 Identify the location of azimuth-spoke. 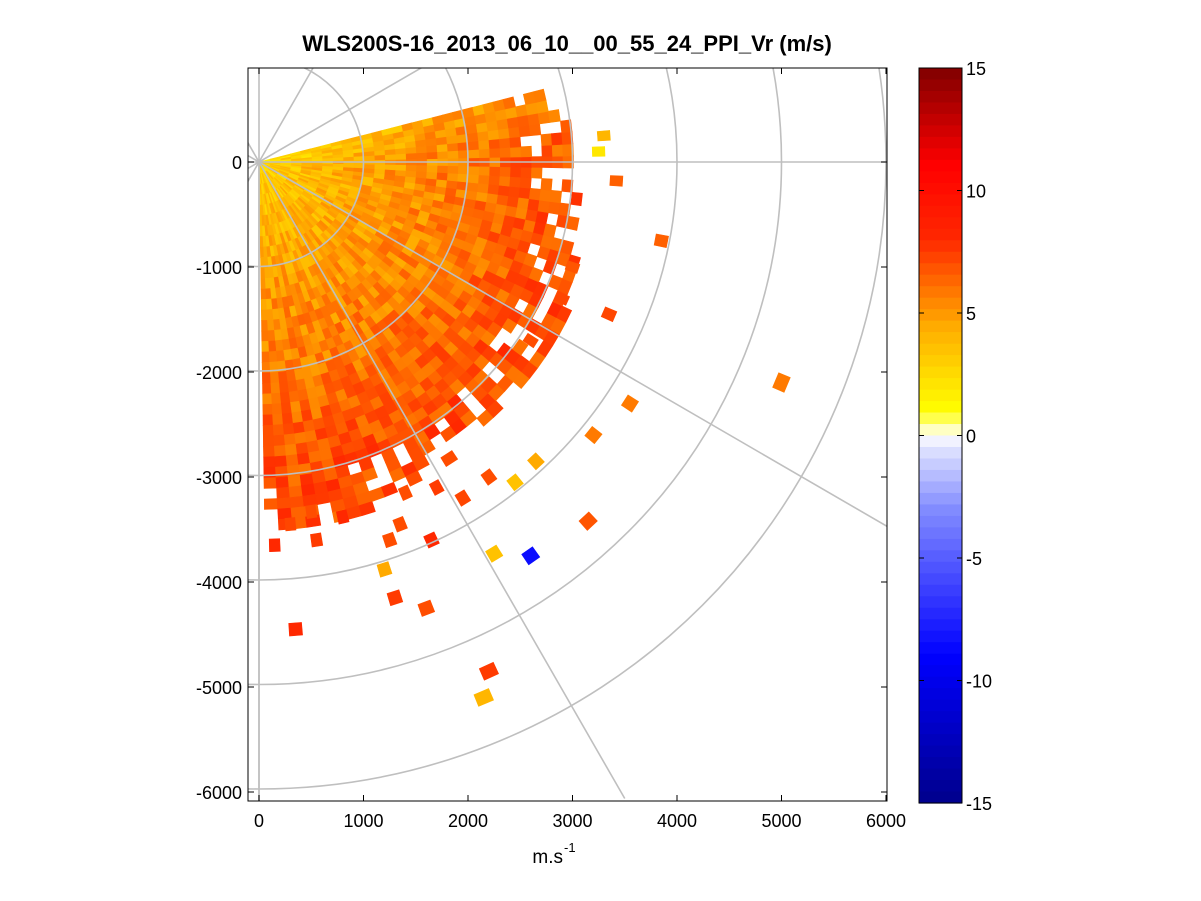
(254, 152).